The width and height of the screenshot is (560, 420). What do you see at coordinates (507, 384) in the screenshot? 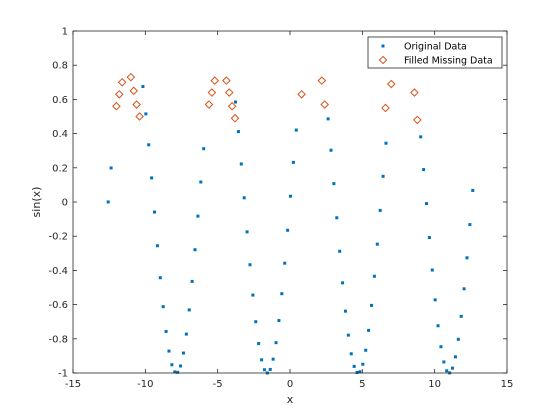
I see `x-tick-label: 15` at bounding box center [507, 384].